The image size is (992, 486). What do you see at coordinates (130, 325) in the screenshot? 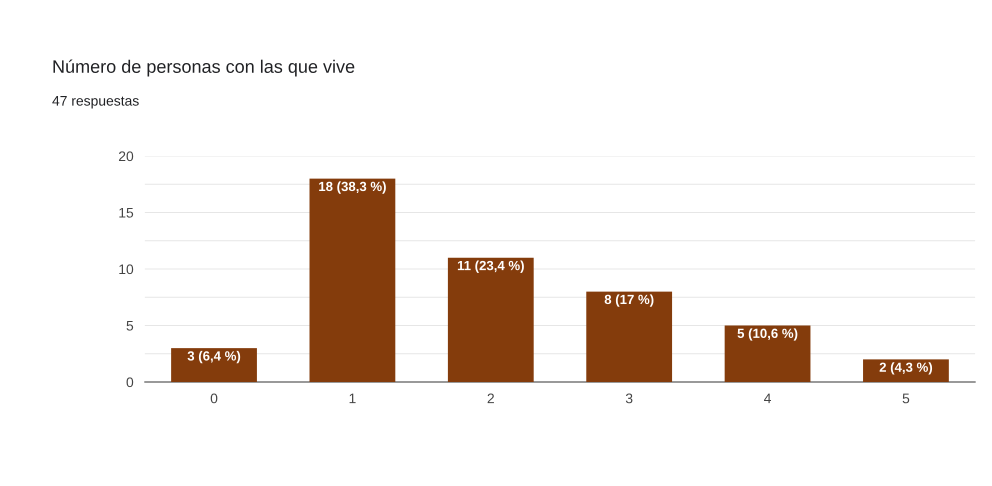
I see `y-tick-label: 5` at bounding box center [130, 325].